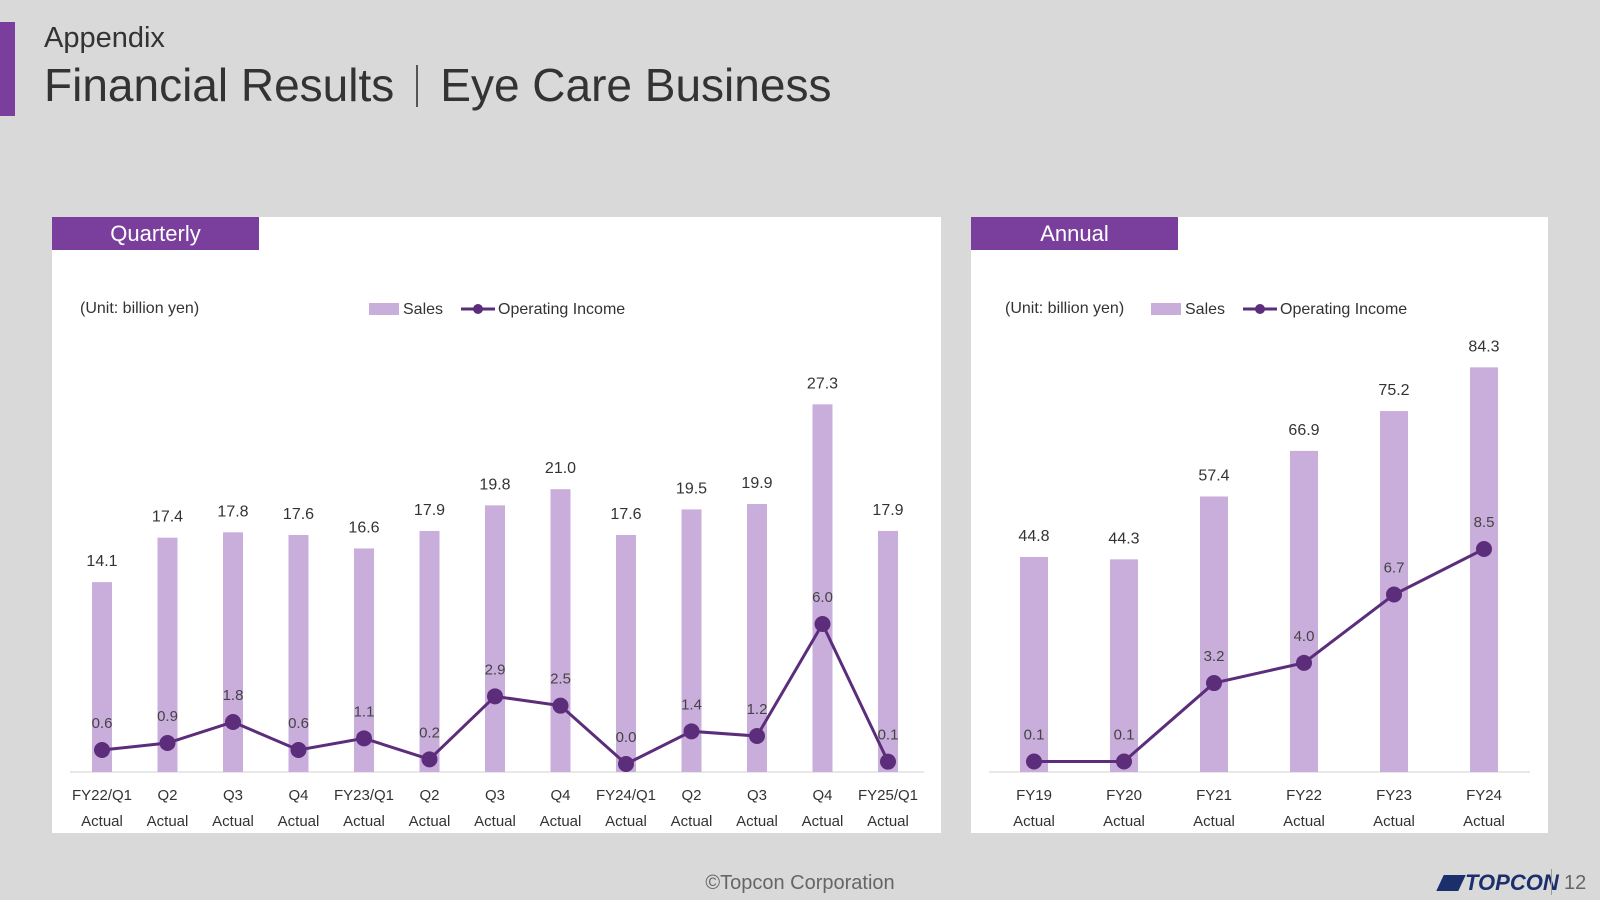  Describe the element at coordinates (1394, 795) in the screenshot. I see `x-tick-label: FY23` at that location.